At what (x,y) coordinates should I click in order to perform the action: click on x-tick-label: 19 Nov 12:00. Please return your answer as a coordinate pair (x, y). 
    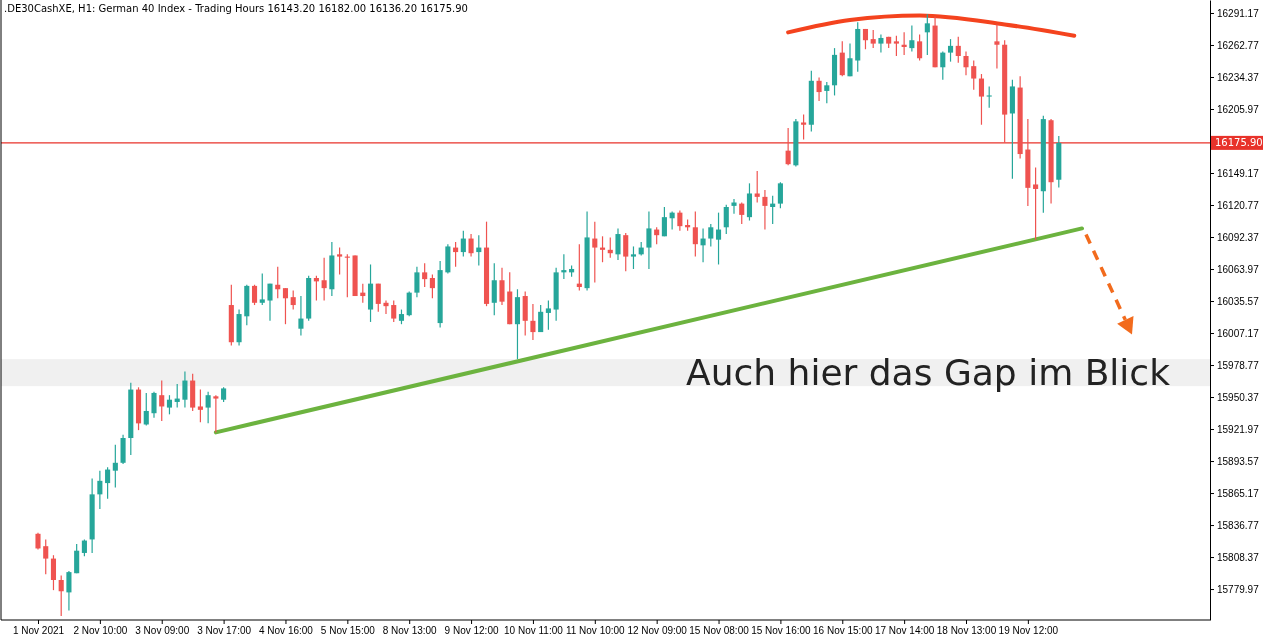
    Looking at the image, I should click on (1028, 631).